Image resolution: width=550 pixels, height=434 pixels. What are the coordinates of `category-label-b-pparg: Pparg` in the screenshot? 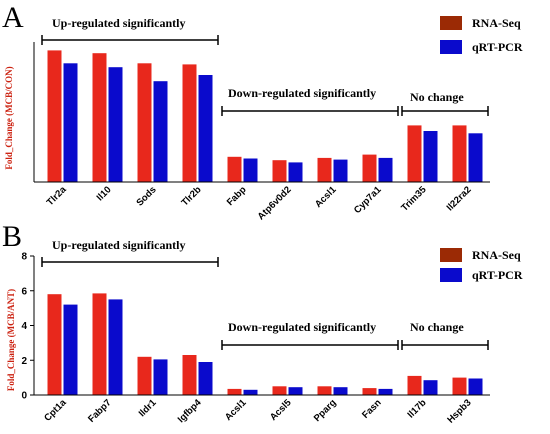 It's located at (325, 410).